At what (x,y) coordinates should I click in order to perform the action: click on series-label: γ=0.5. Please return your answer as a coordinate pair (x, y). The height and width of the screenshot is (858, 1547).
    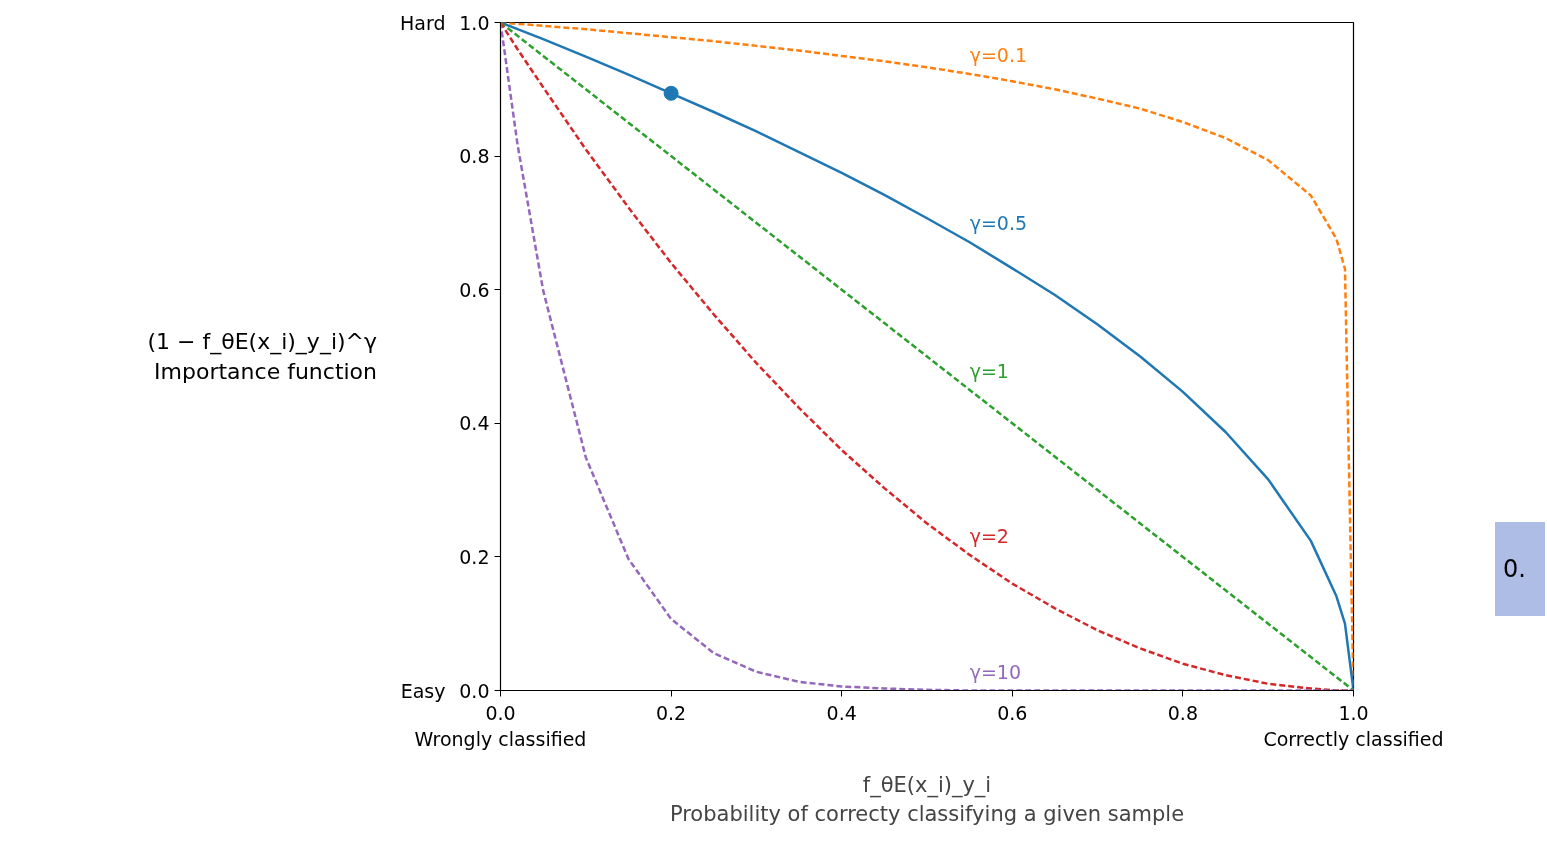
    Looking at the image, I should click on (998, 223).